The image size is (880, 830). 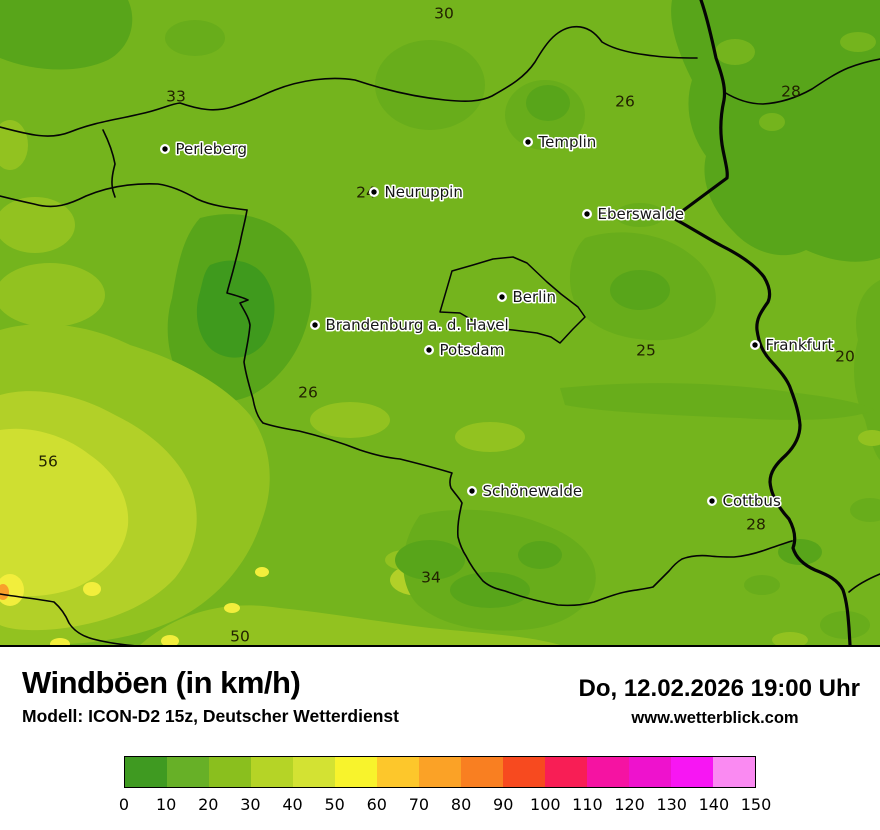 I want to click on legend-tick-50: 50, so click(x=334, y=804).